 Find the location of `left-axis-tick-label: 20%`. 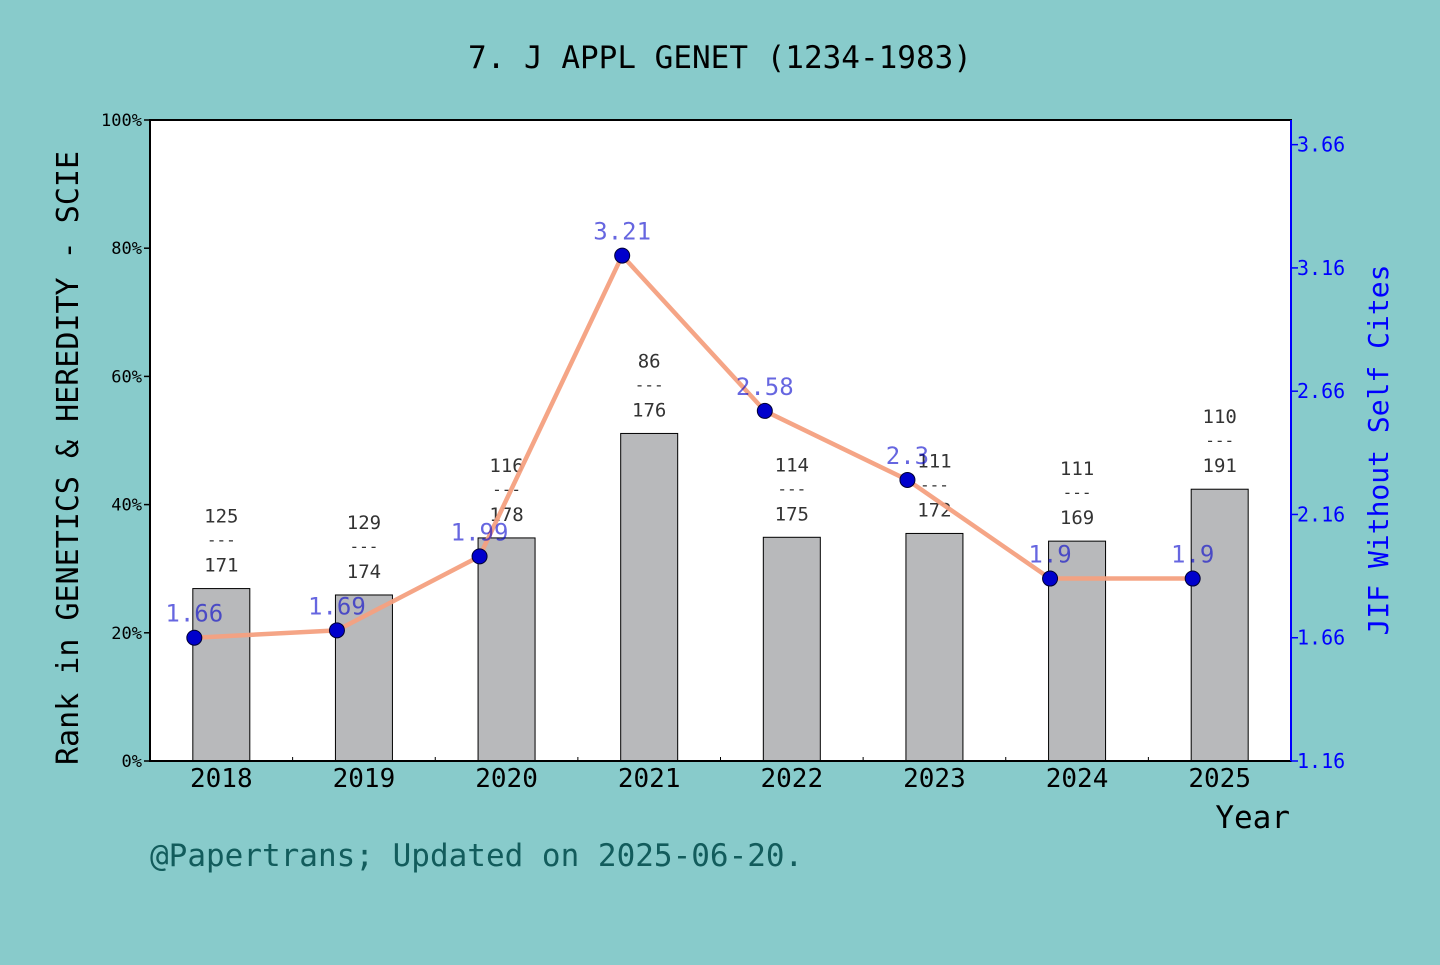

left-axis-tick-label: 20% is located at coordinates (126, 634).